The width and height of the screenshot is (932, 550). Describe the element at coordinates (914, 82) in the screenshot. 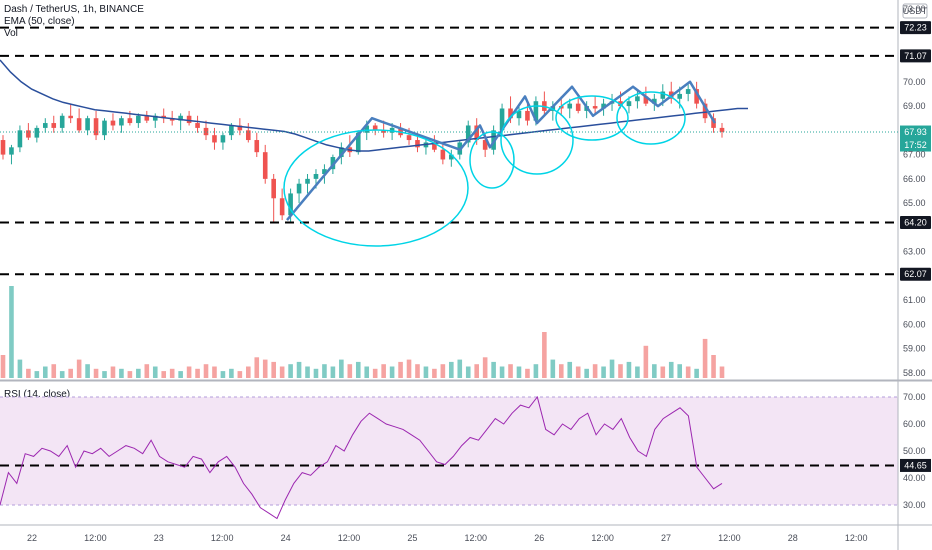

I see `price-tick: 70.00` at that location.